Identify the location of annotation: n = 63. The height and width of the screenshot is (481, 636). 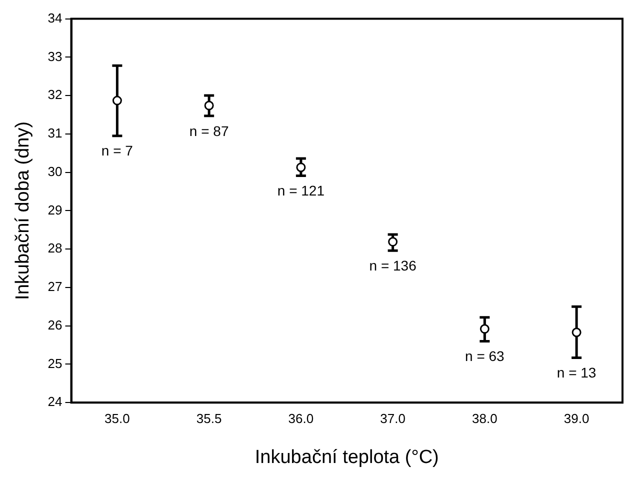
(485, 356).